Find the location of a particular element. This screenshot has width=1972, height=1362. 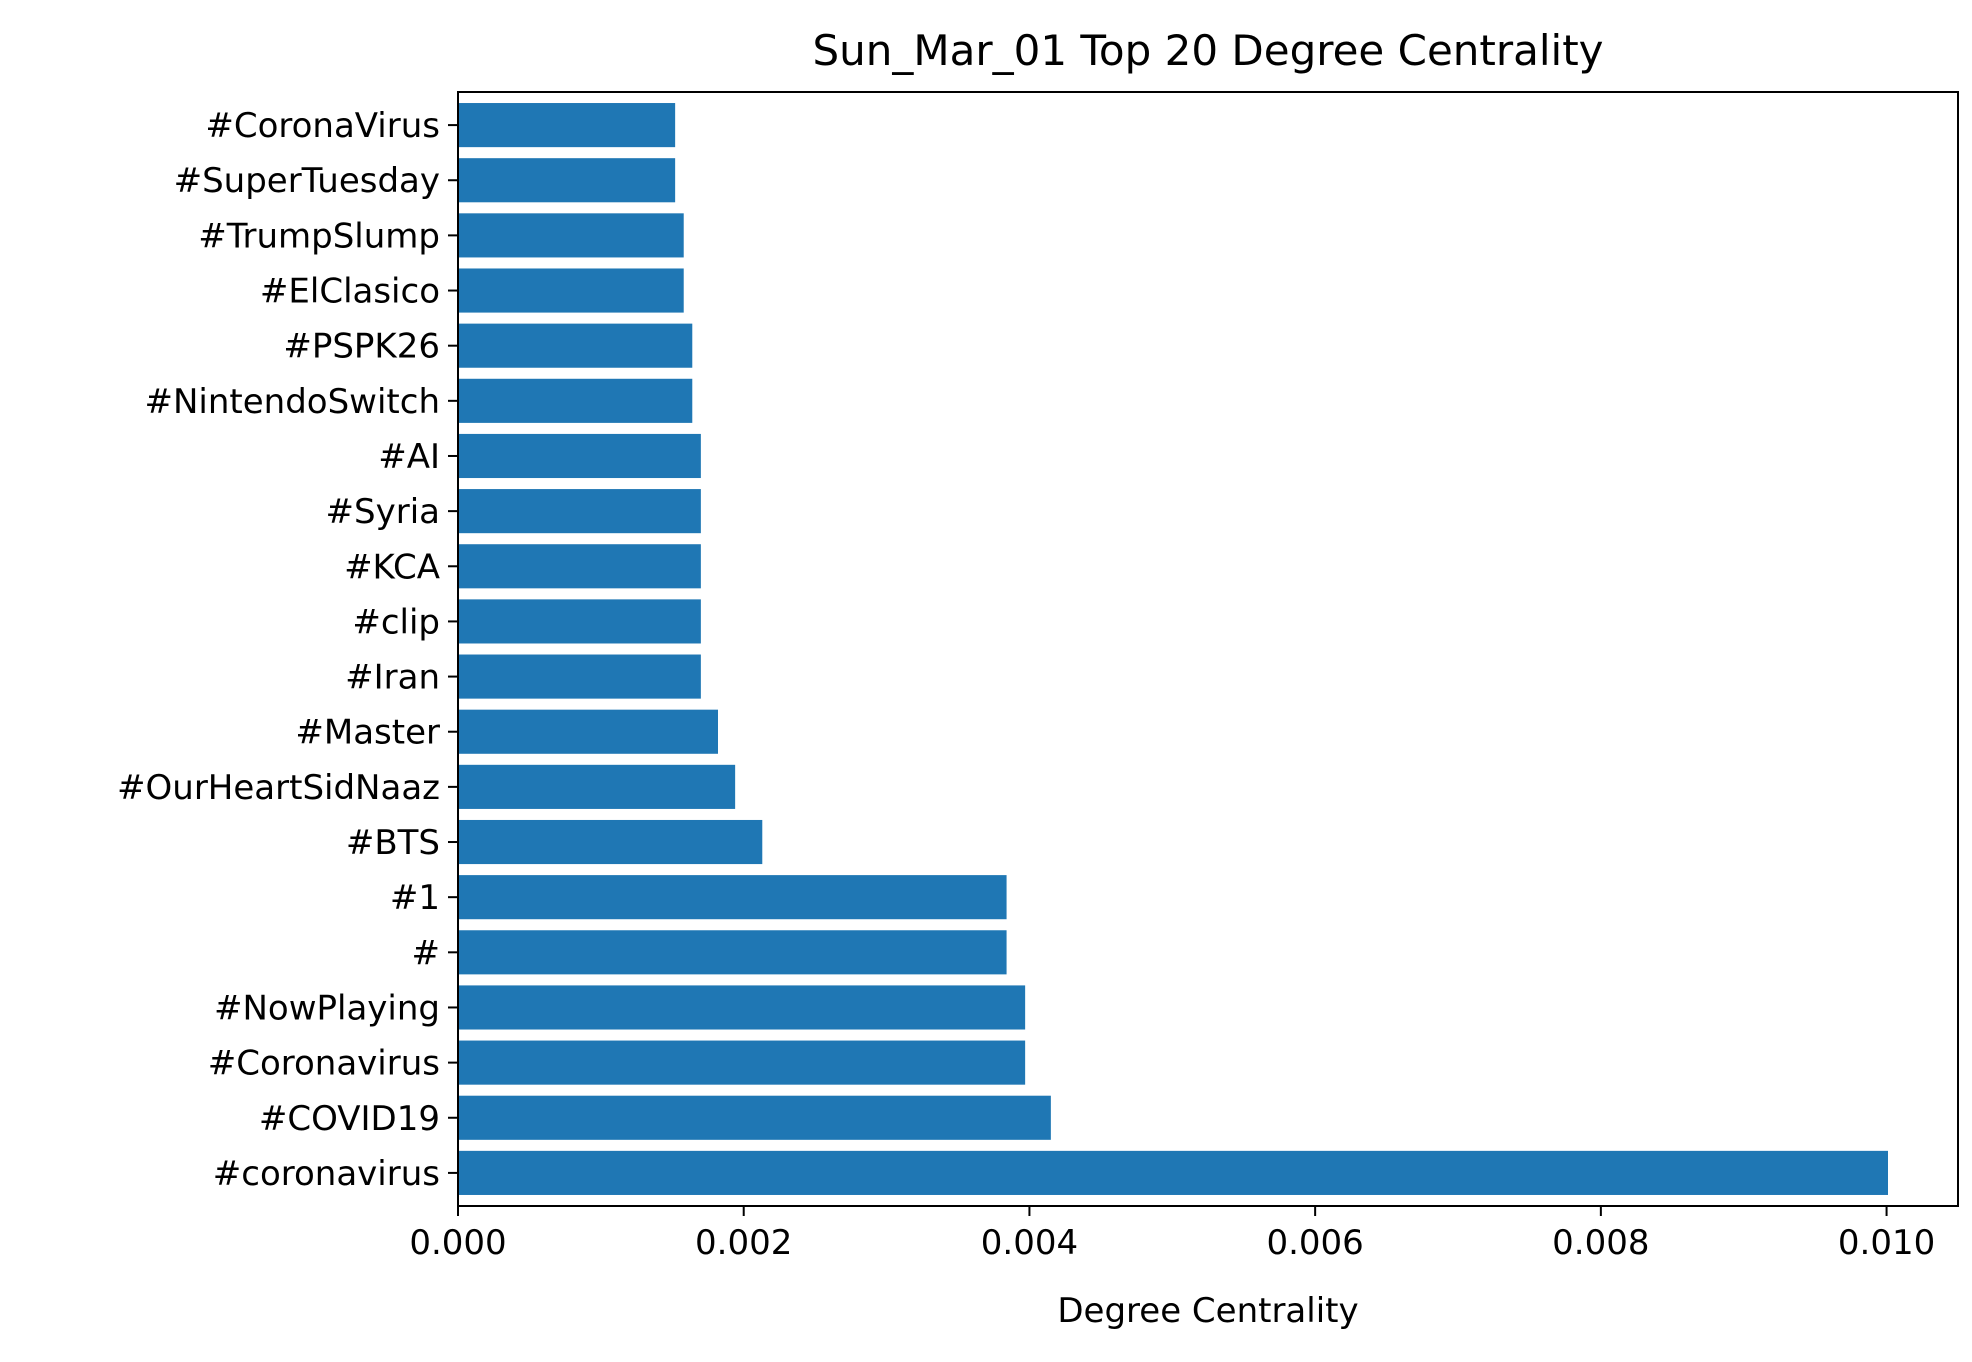

y-tick-label: #coronavirus is located at coordinates (326, 1174).